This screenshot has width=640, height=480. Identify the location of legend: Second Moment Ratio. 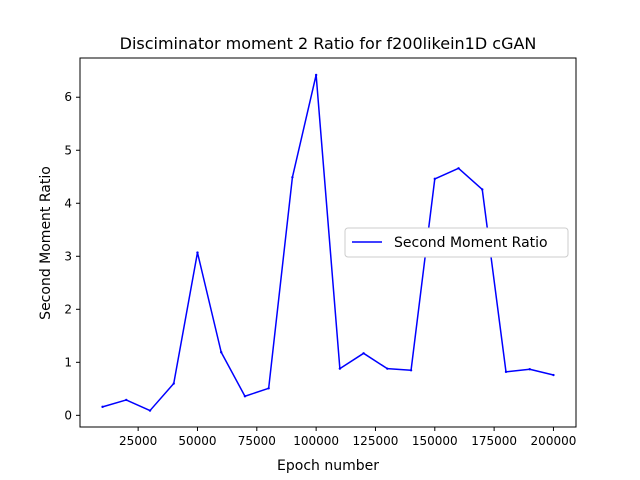
(456, 242).